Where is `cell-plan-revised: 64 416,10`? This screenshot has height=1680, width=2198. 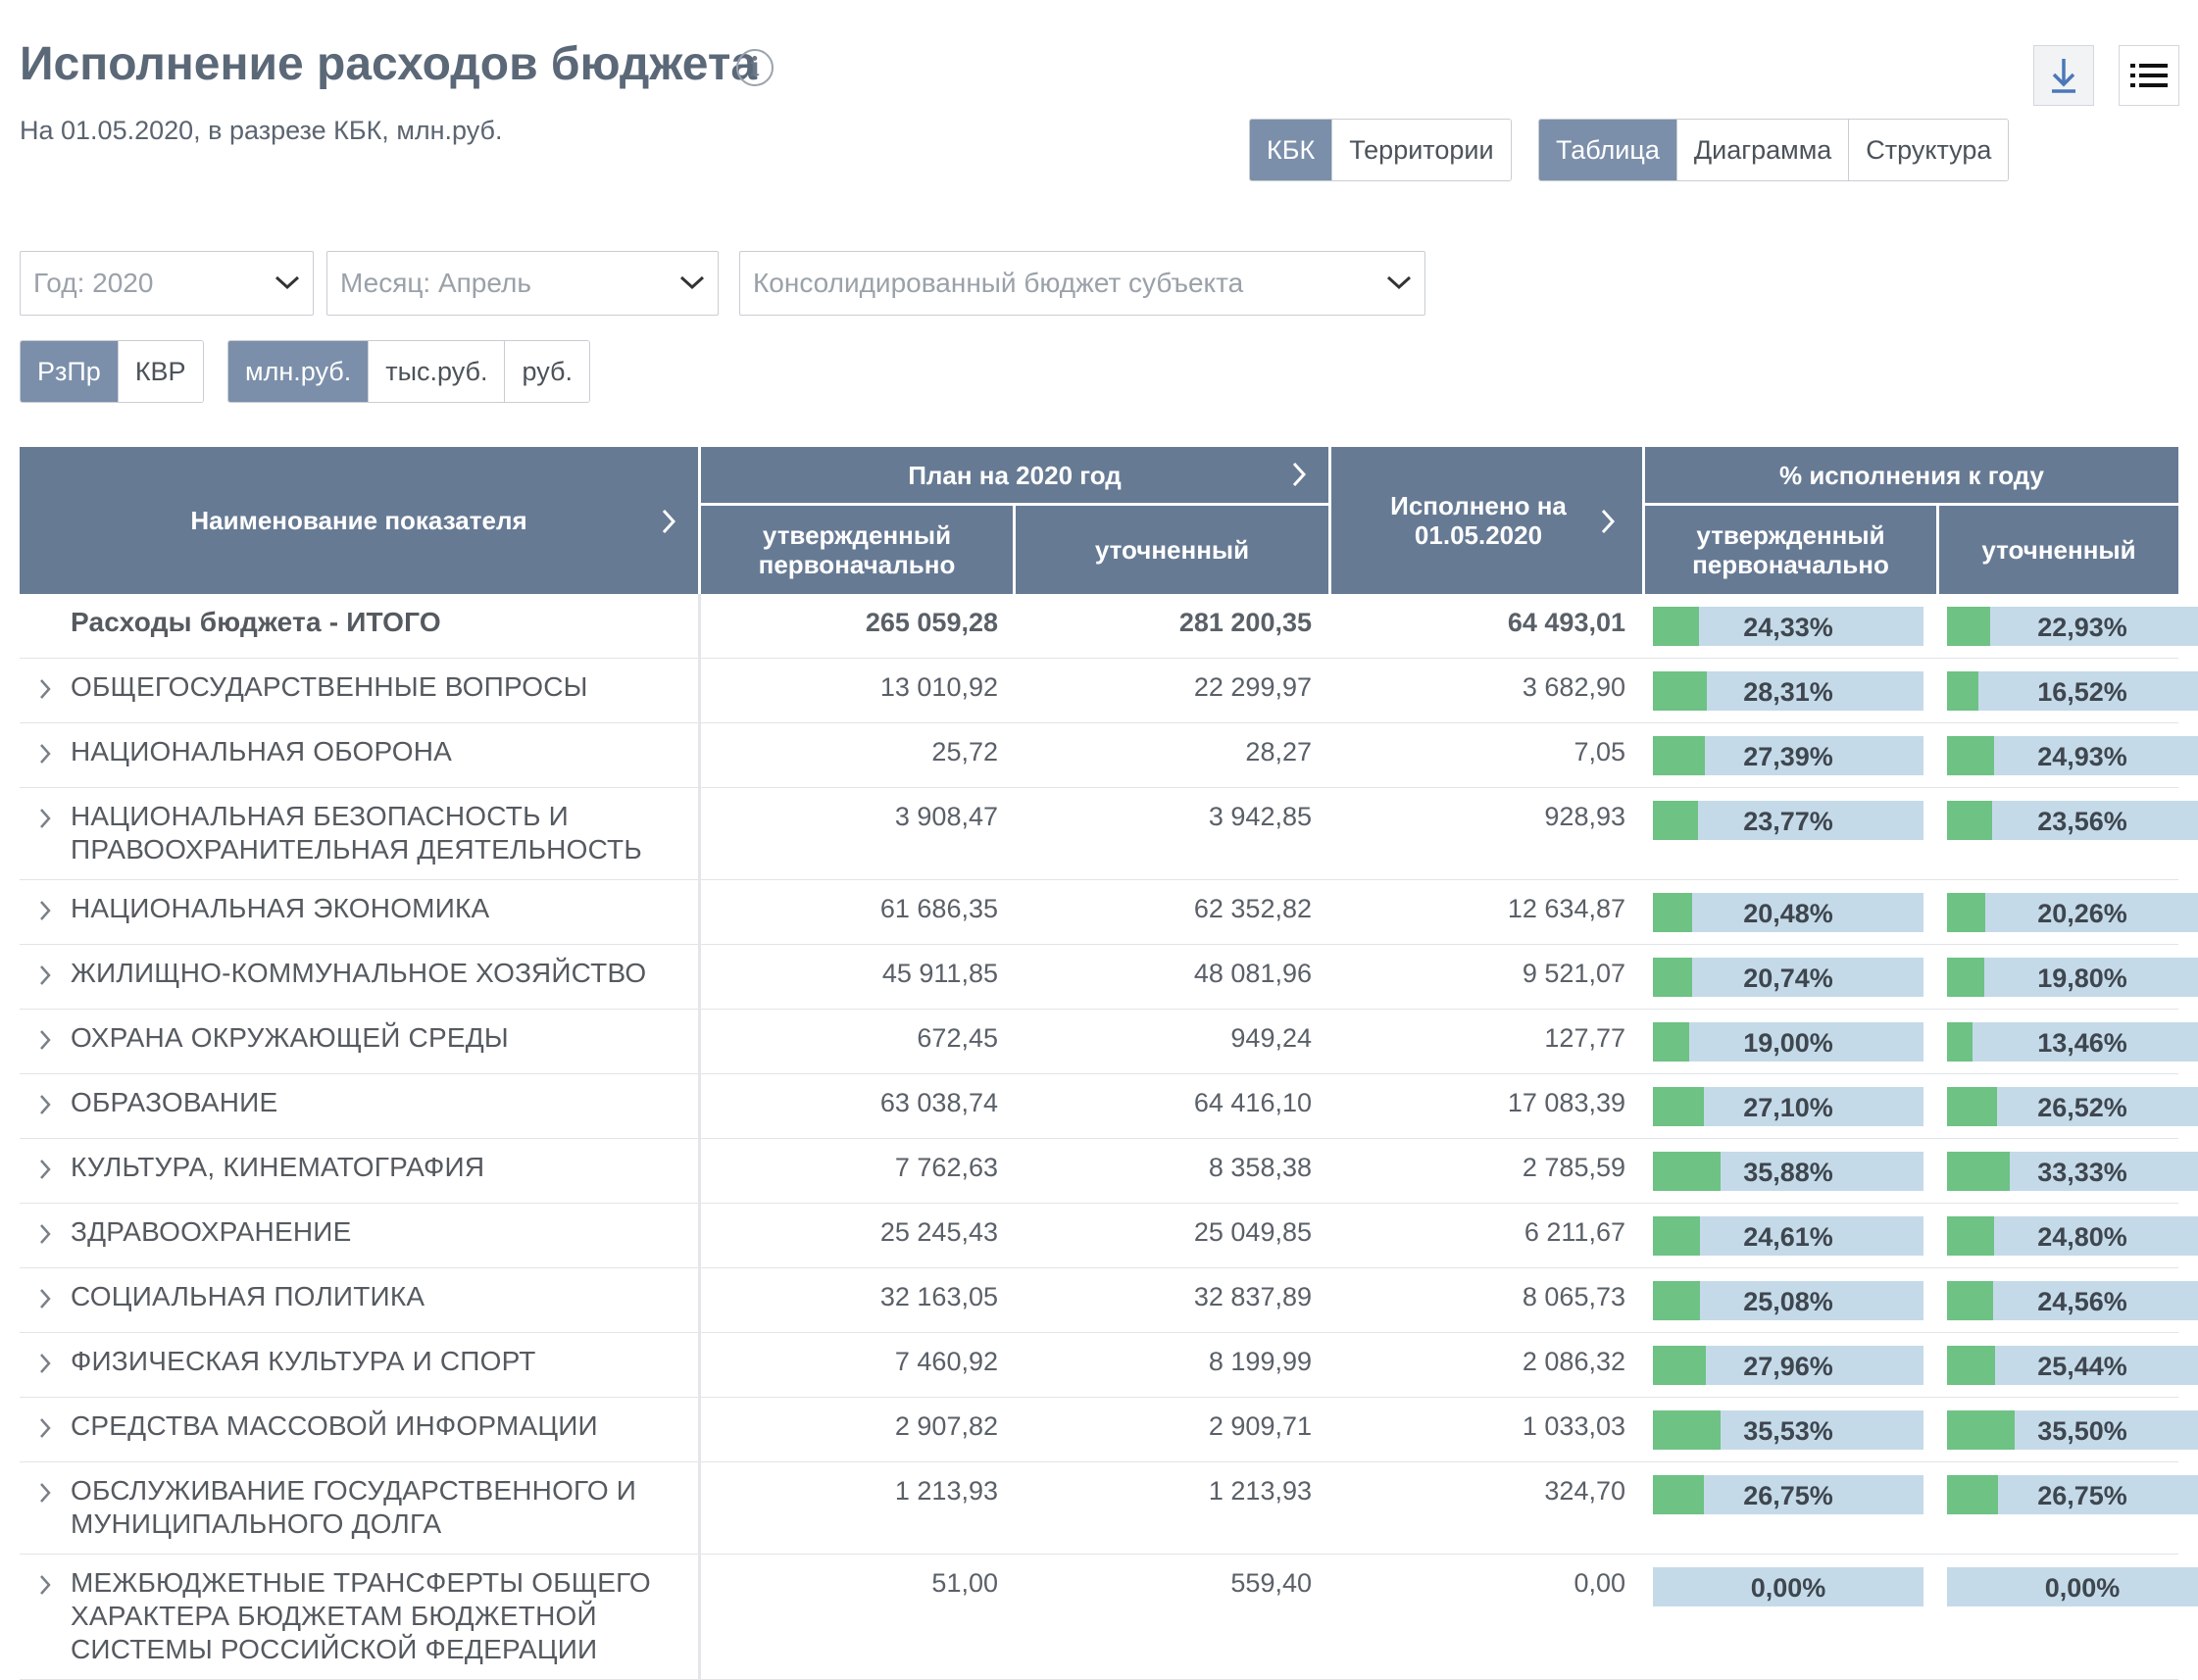
cell-plan-revised: 64 416,10 is located at coordinates (1252, 1102).